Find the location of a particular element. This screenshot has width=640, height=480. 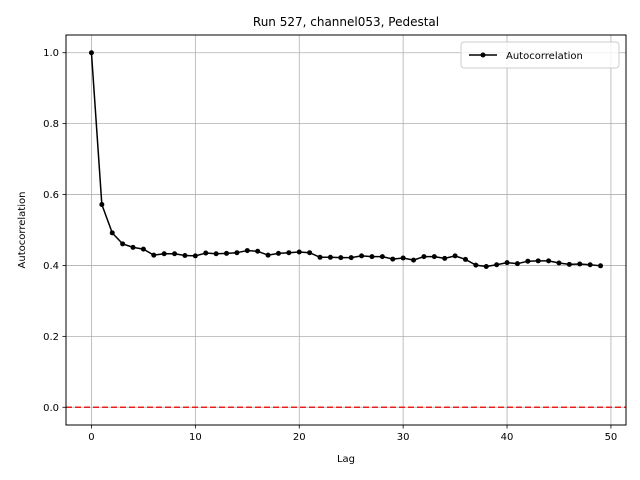

x-tick-label: 20 is located at coordinates (299, 437).